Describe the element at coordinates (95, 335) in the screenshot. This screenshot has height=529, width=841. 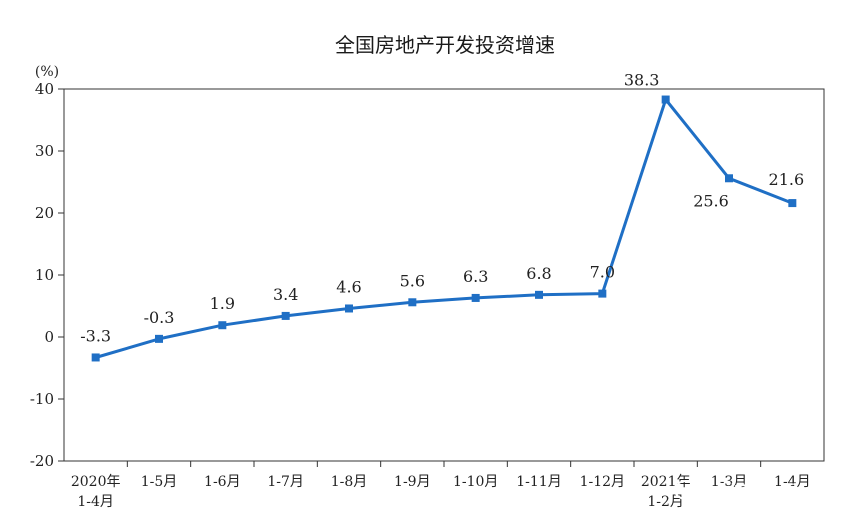
I see `data-label: -3.3` at that location.